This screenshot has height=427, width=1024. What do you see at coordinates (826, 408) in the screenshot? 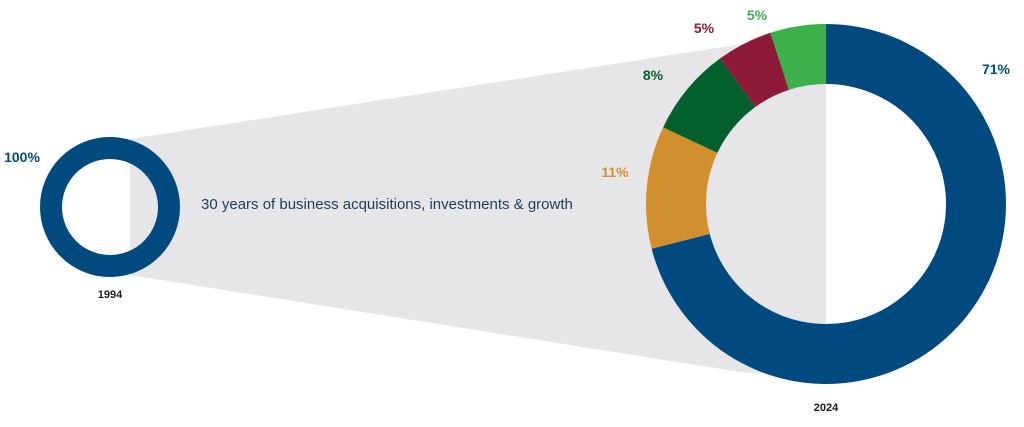
I see `year-label-2024: 2024` at bounding box center [826, 408].